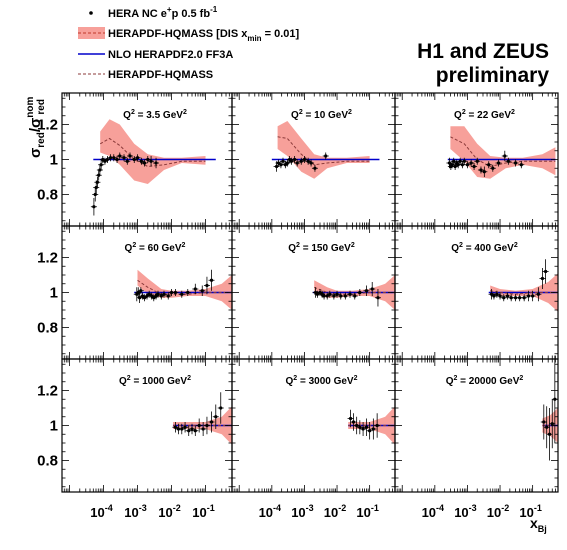  What do you see at coordinates (485, 381) in the screenshot?
I see `q2-label: Q2 = 20000 GeV2` at bounding box center [485, 381].